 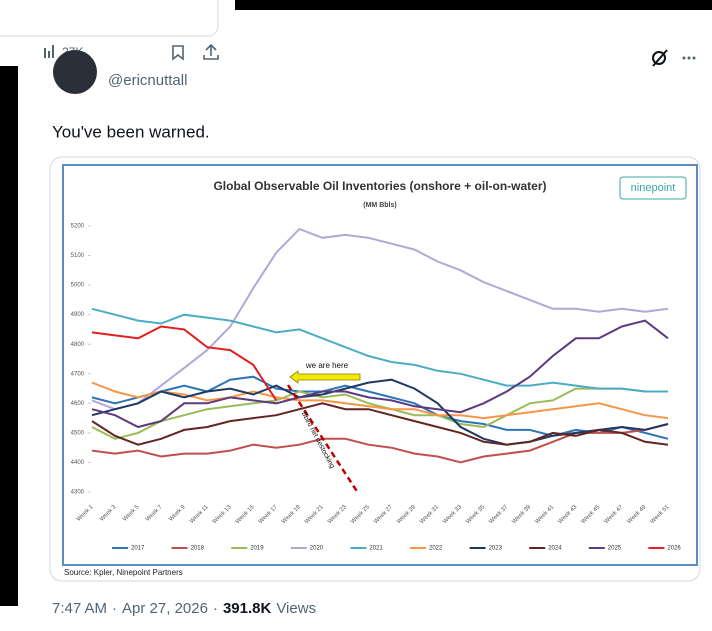 I want to click on footer-date: Apr 27, 2026, so click(x=165, y=608).